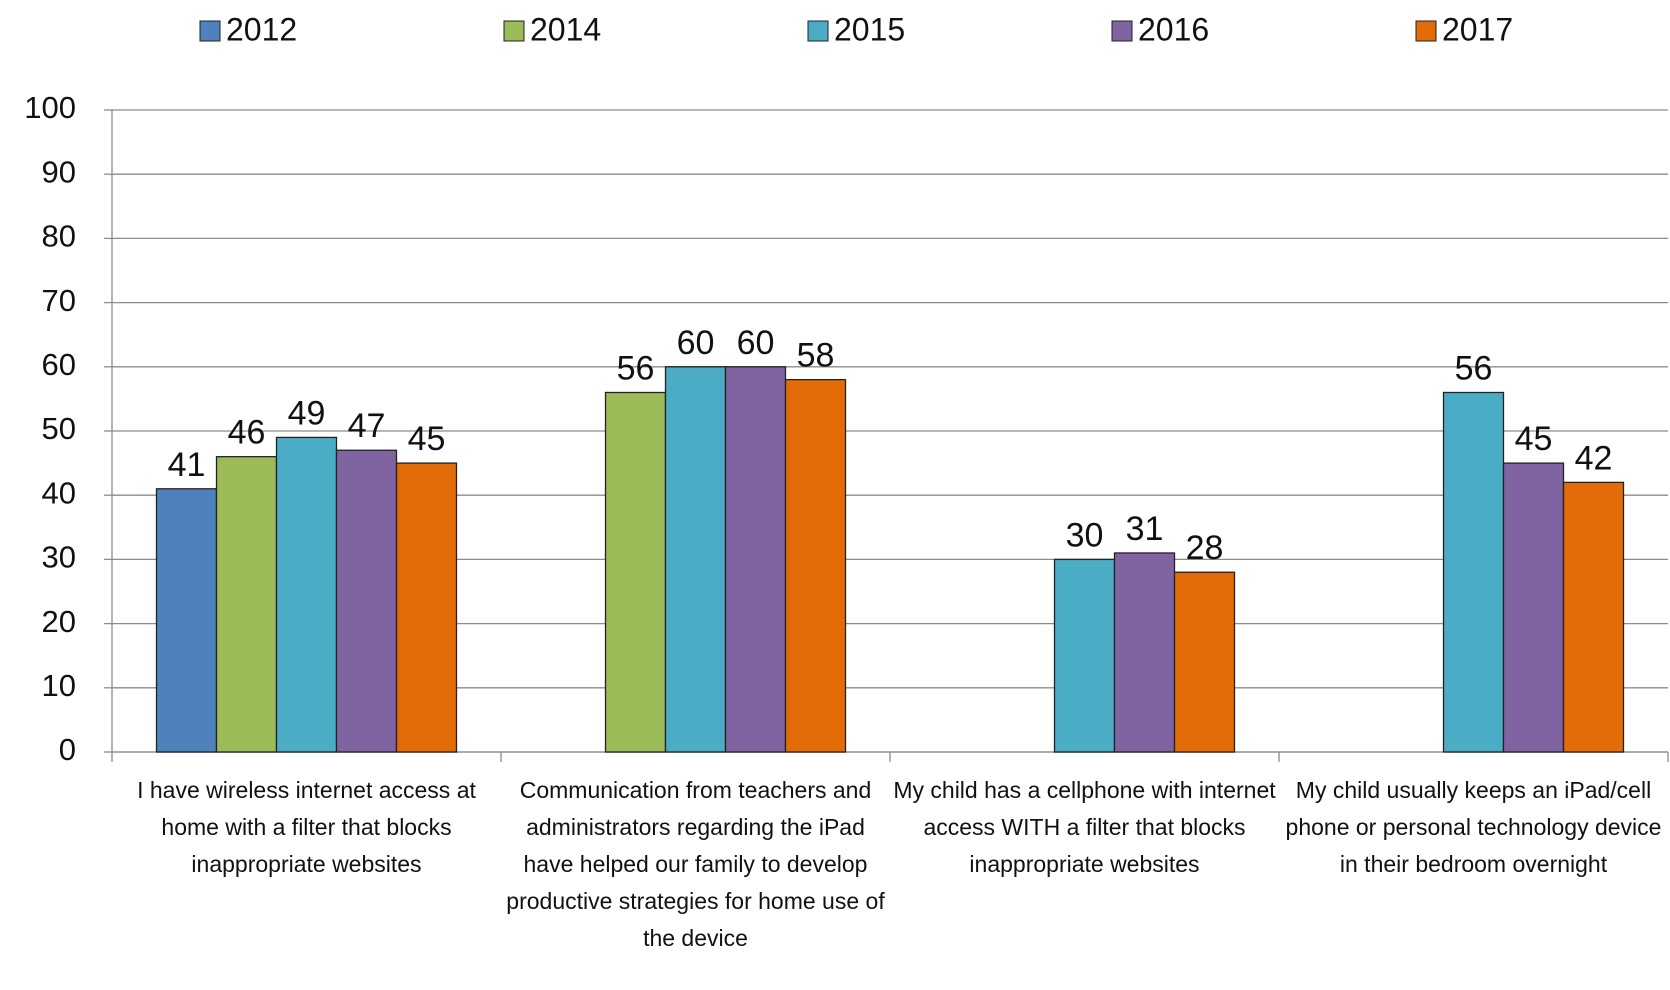 Image resolution: width=1670 pixels, height=990 pixels. I want to click on y-tick-label: 20, so click(59, 621).